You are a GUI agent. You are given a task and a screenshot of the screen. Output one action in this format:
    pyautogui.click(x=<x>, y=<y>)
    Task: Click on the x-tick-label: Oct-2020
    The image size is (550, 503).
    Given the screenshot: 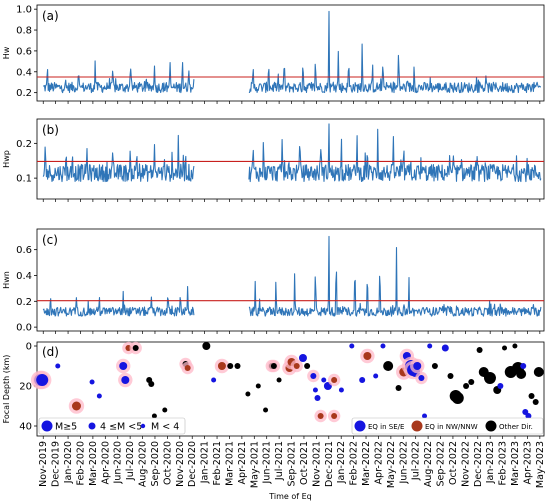 What is the action you would take?
    pyautogui.click(x=167, y=463)
    